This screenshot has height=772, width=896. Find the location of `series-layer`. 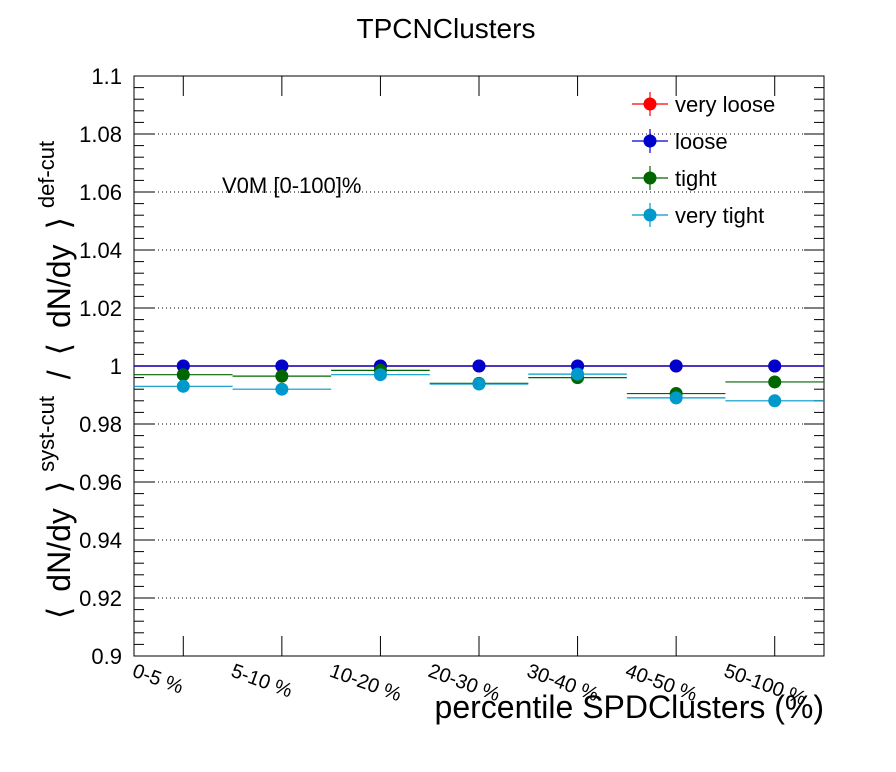

series-layer is located at coordinates (479, 383).